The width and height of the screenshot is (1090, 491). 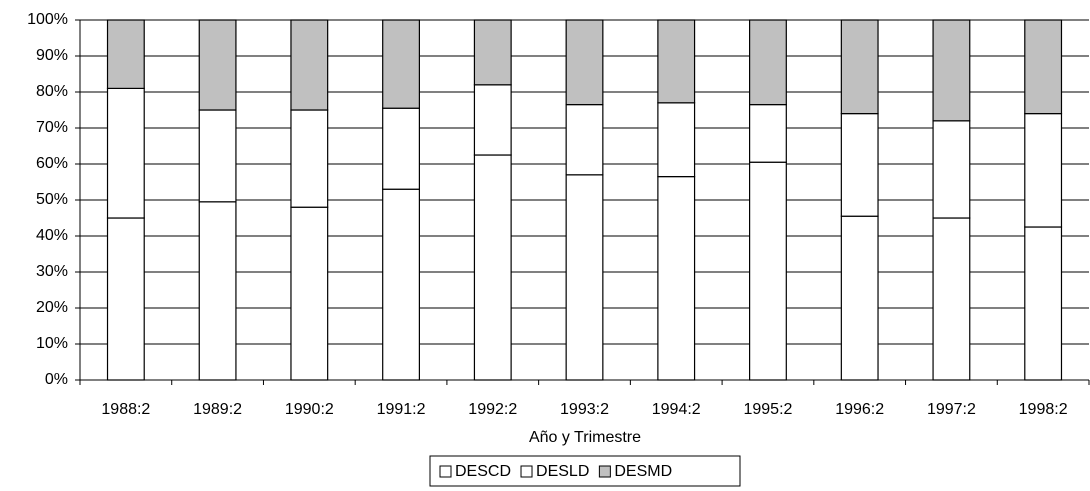 I want to click on y-tick-label: 70%, so click(x=52, y=127).